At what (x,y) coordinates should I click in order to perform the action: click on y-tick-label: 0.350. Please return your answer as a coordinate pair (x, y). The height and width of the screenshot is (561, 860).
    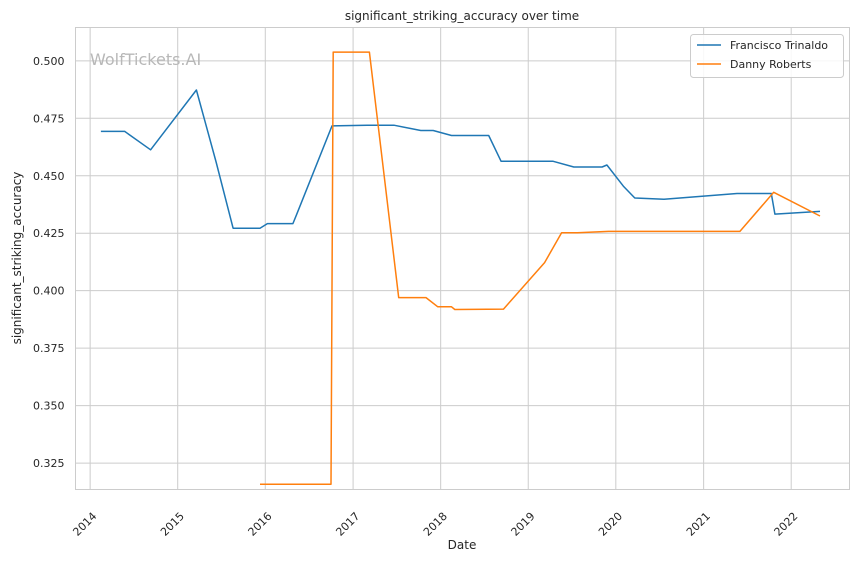
    Looking at the image, I should click on (49, 406).